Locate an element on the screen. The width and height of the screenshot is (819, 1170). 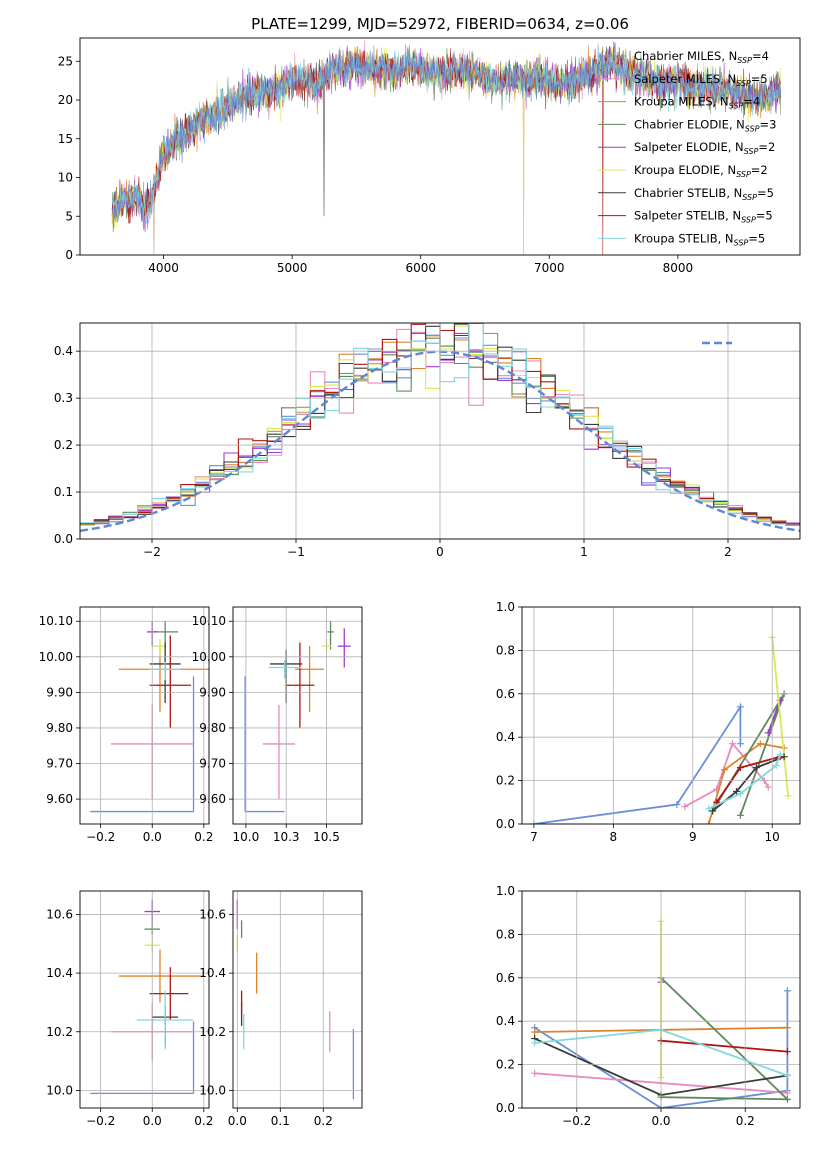
legend-label: Kroupa MILES, NSSP=4 is located at coordinates (697, 103).